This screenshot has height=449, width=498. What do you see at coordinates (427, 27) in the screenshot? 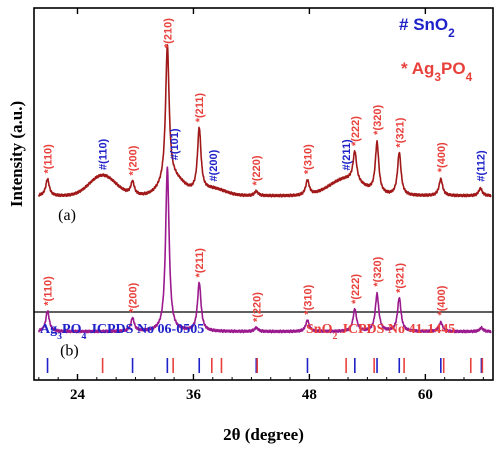
I see `legend-sno2: # SnO2` at bounding box center [427, 27].